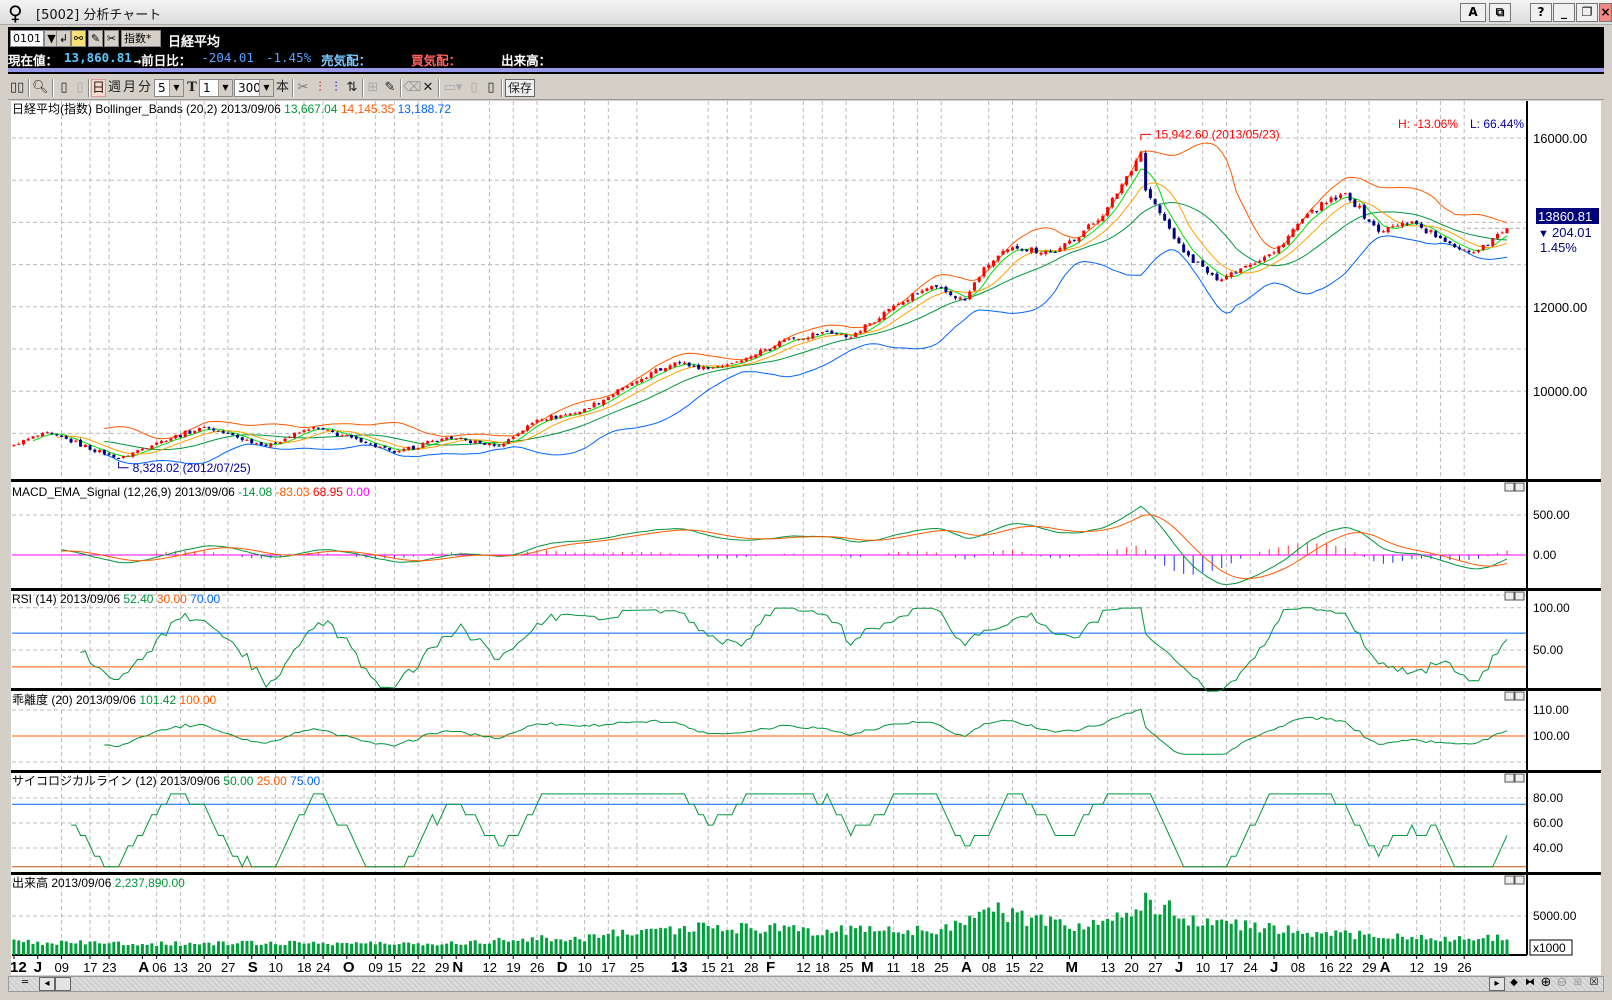  What do you see at coordinates (63, 984) in the screenshot?
I see `scroll-thumb` at bounding box center [63, 984].